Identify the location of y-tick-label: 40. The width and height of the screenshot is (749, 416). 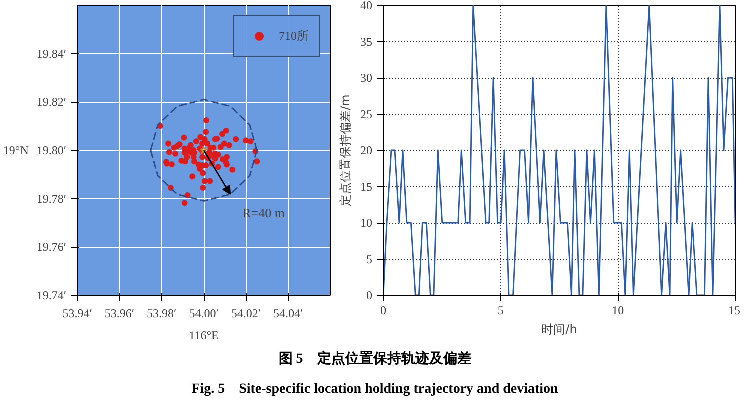
(366, 6).